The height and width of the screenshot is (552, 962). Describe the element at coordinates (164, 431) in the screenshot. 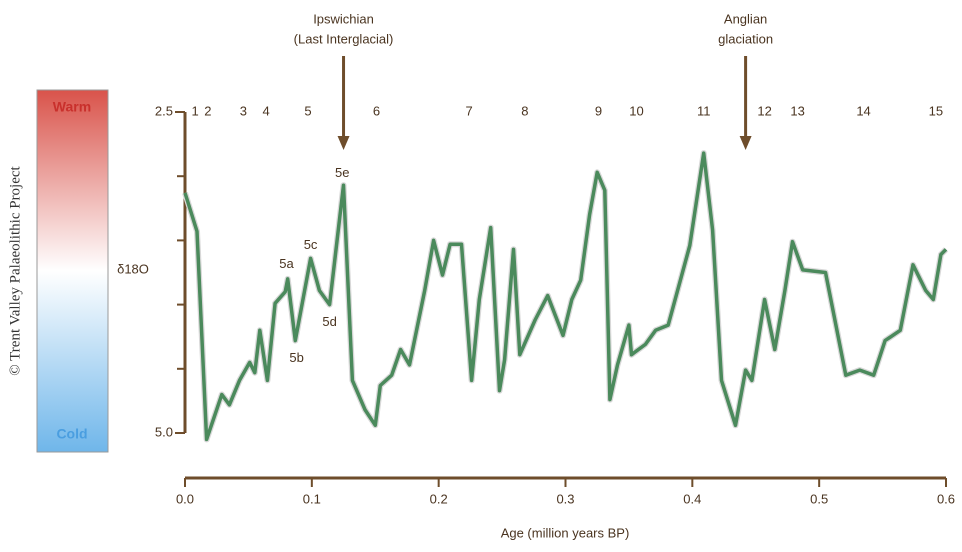

I see `y-tick-label: 5.0` at that location.